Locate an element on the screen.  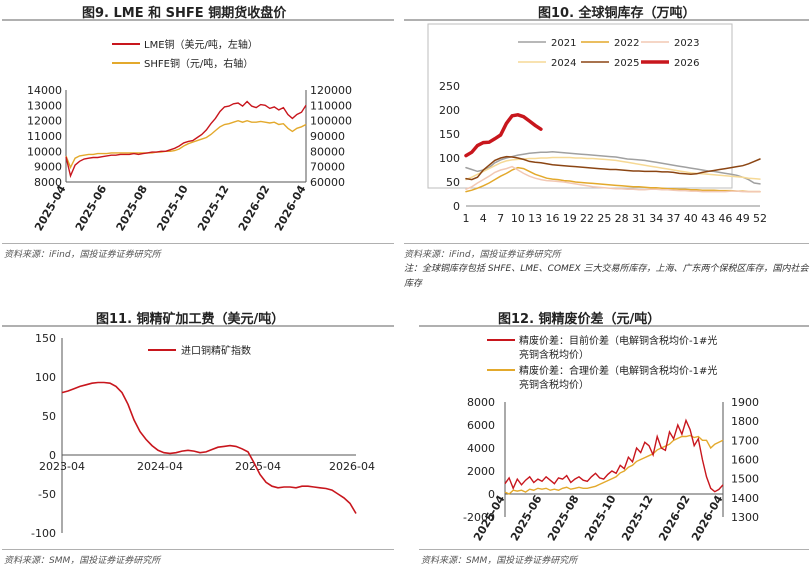
fig10-legend-label-2021: 2021 is located at coordinates (563, 43).